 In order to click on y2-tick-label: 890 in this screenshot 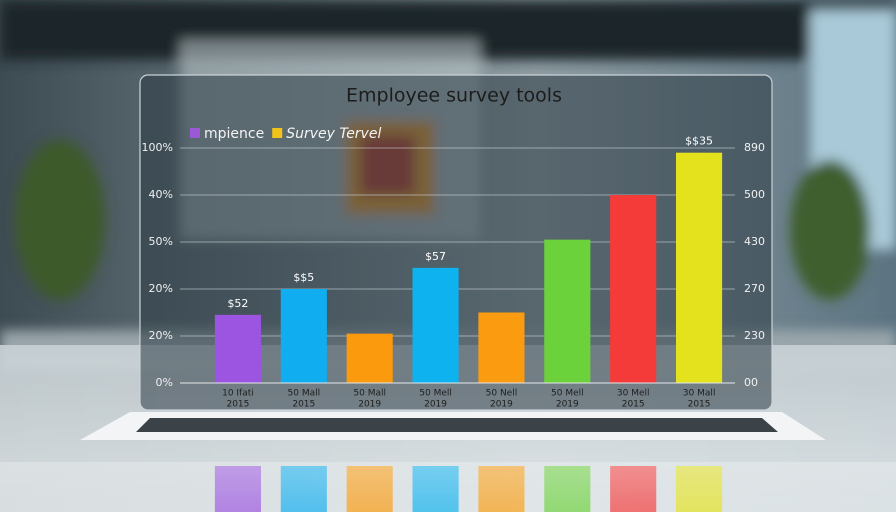, I will do `click(754, 147)`.